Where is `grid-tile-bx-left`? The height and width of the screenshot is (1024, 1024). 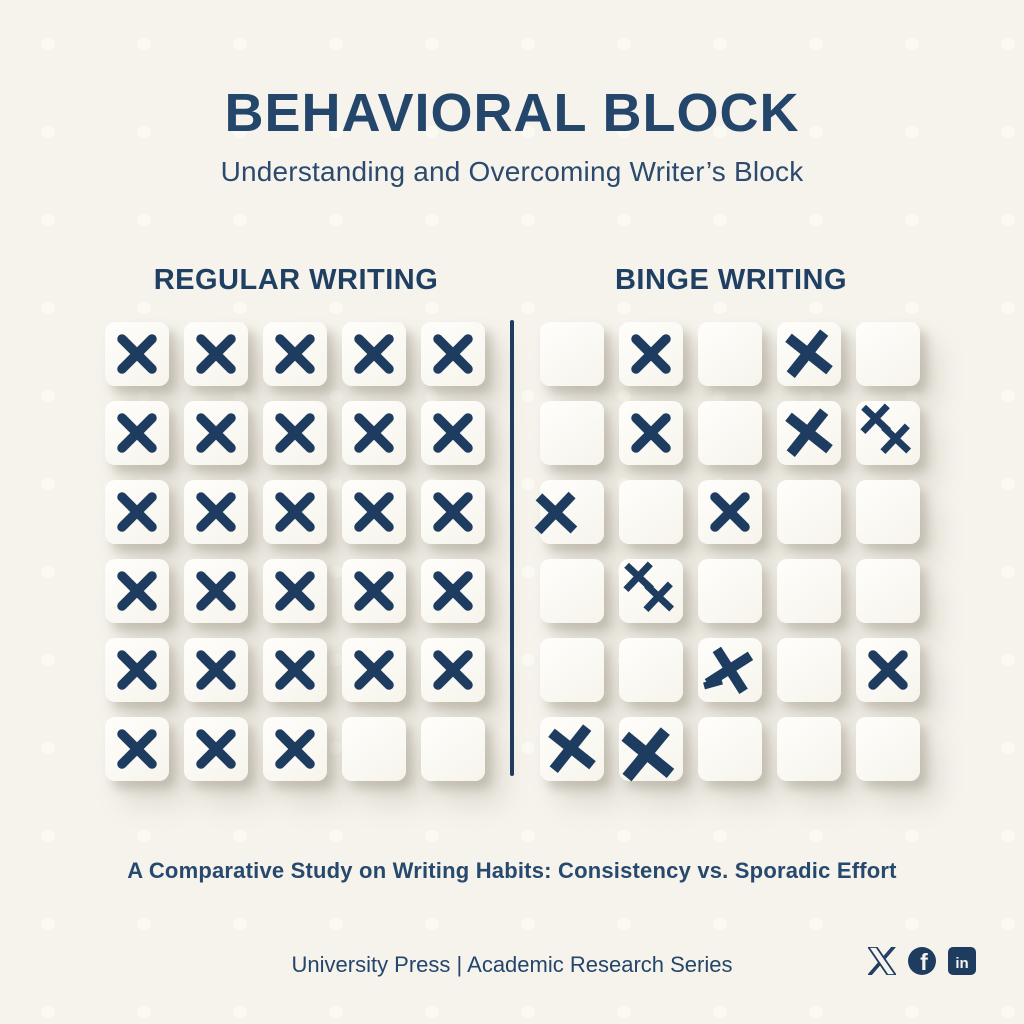
grid-tile-bx-left is located at coordinates (569, 512).